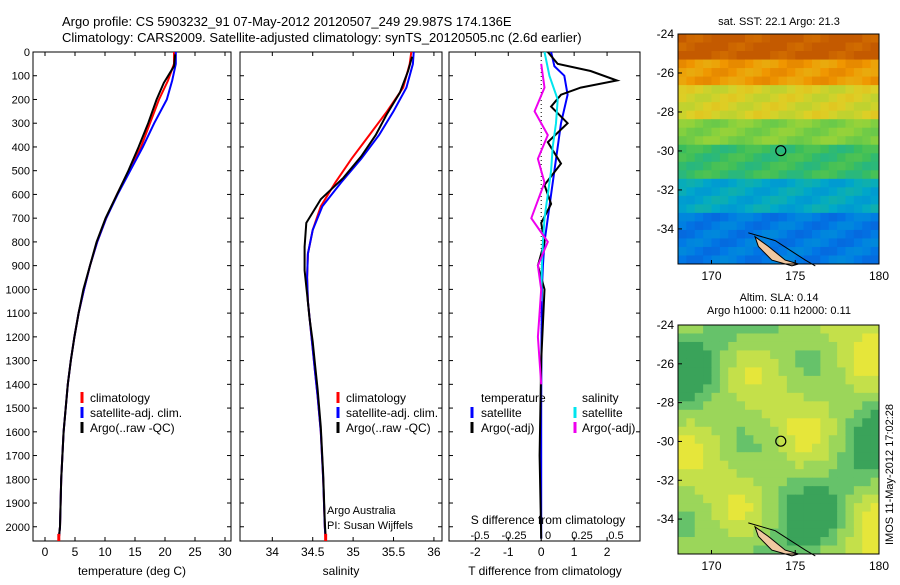 This screenshot has width=900, height=585. What do you see at coordinates (21, 243) in the screenshot?
I see `y-tick-label: 800` at bounding box center [21, 243].